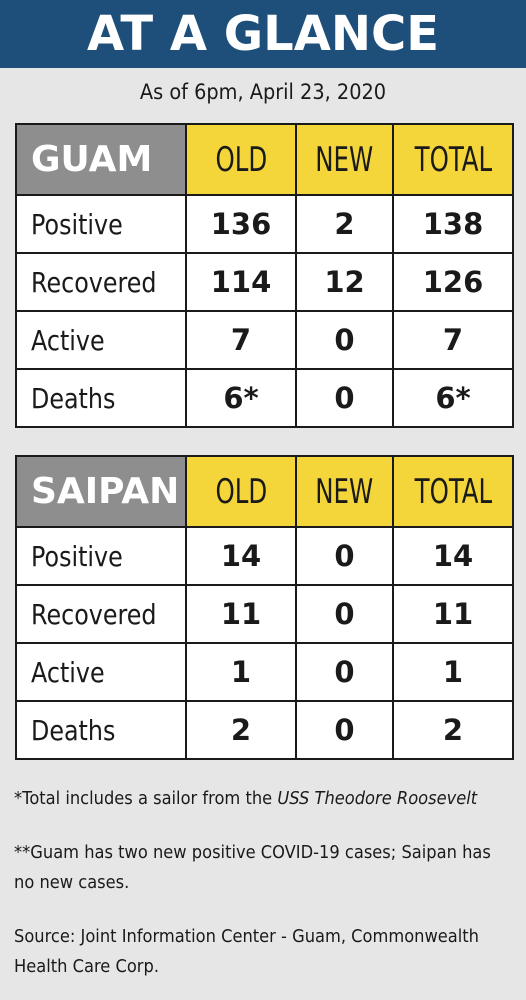 Image resolution: width=526 pixels, height=1000 pixels. I want to click on total-value: 126, so click(453, 282).